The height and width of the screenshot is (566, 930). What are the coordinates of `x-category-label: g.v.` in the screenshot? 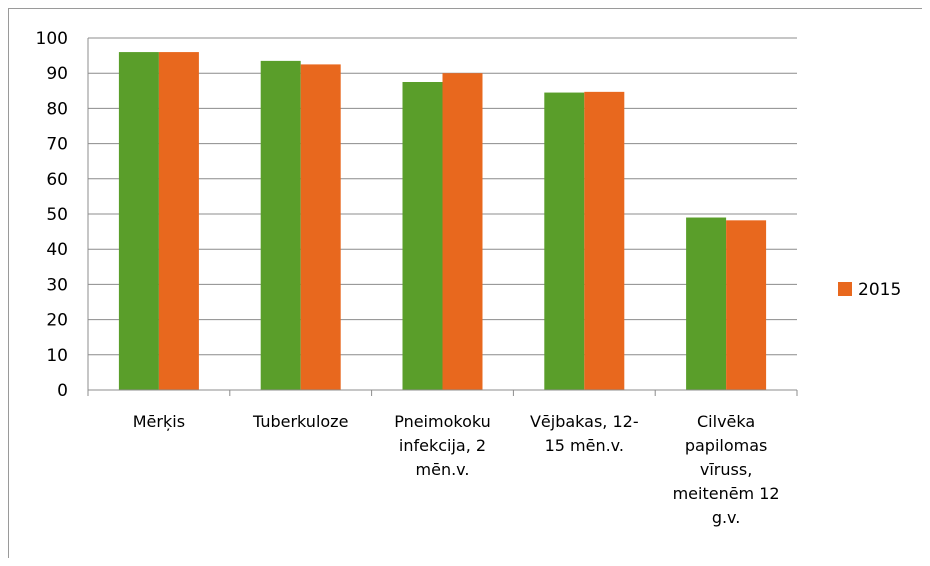 It's located at (726, 517).